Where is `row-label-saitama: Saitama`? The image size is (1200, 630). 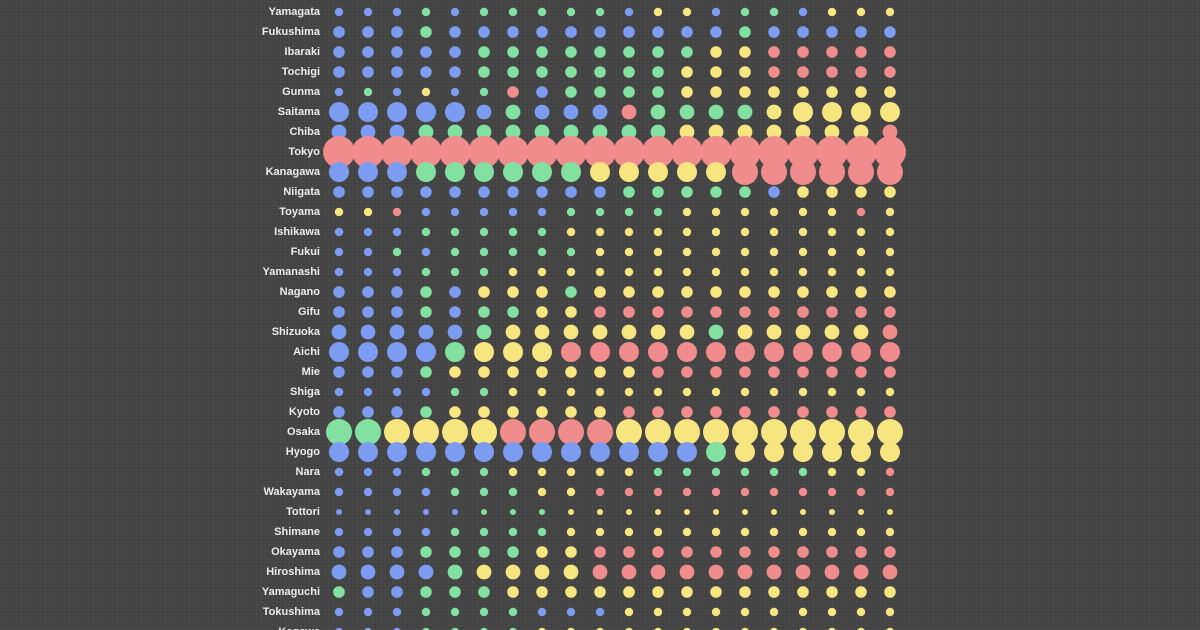 row-label-saitama: Saitama is located at coordinates (299, 112).